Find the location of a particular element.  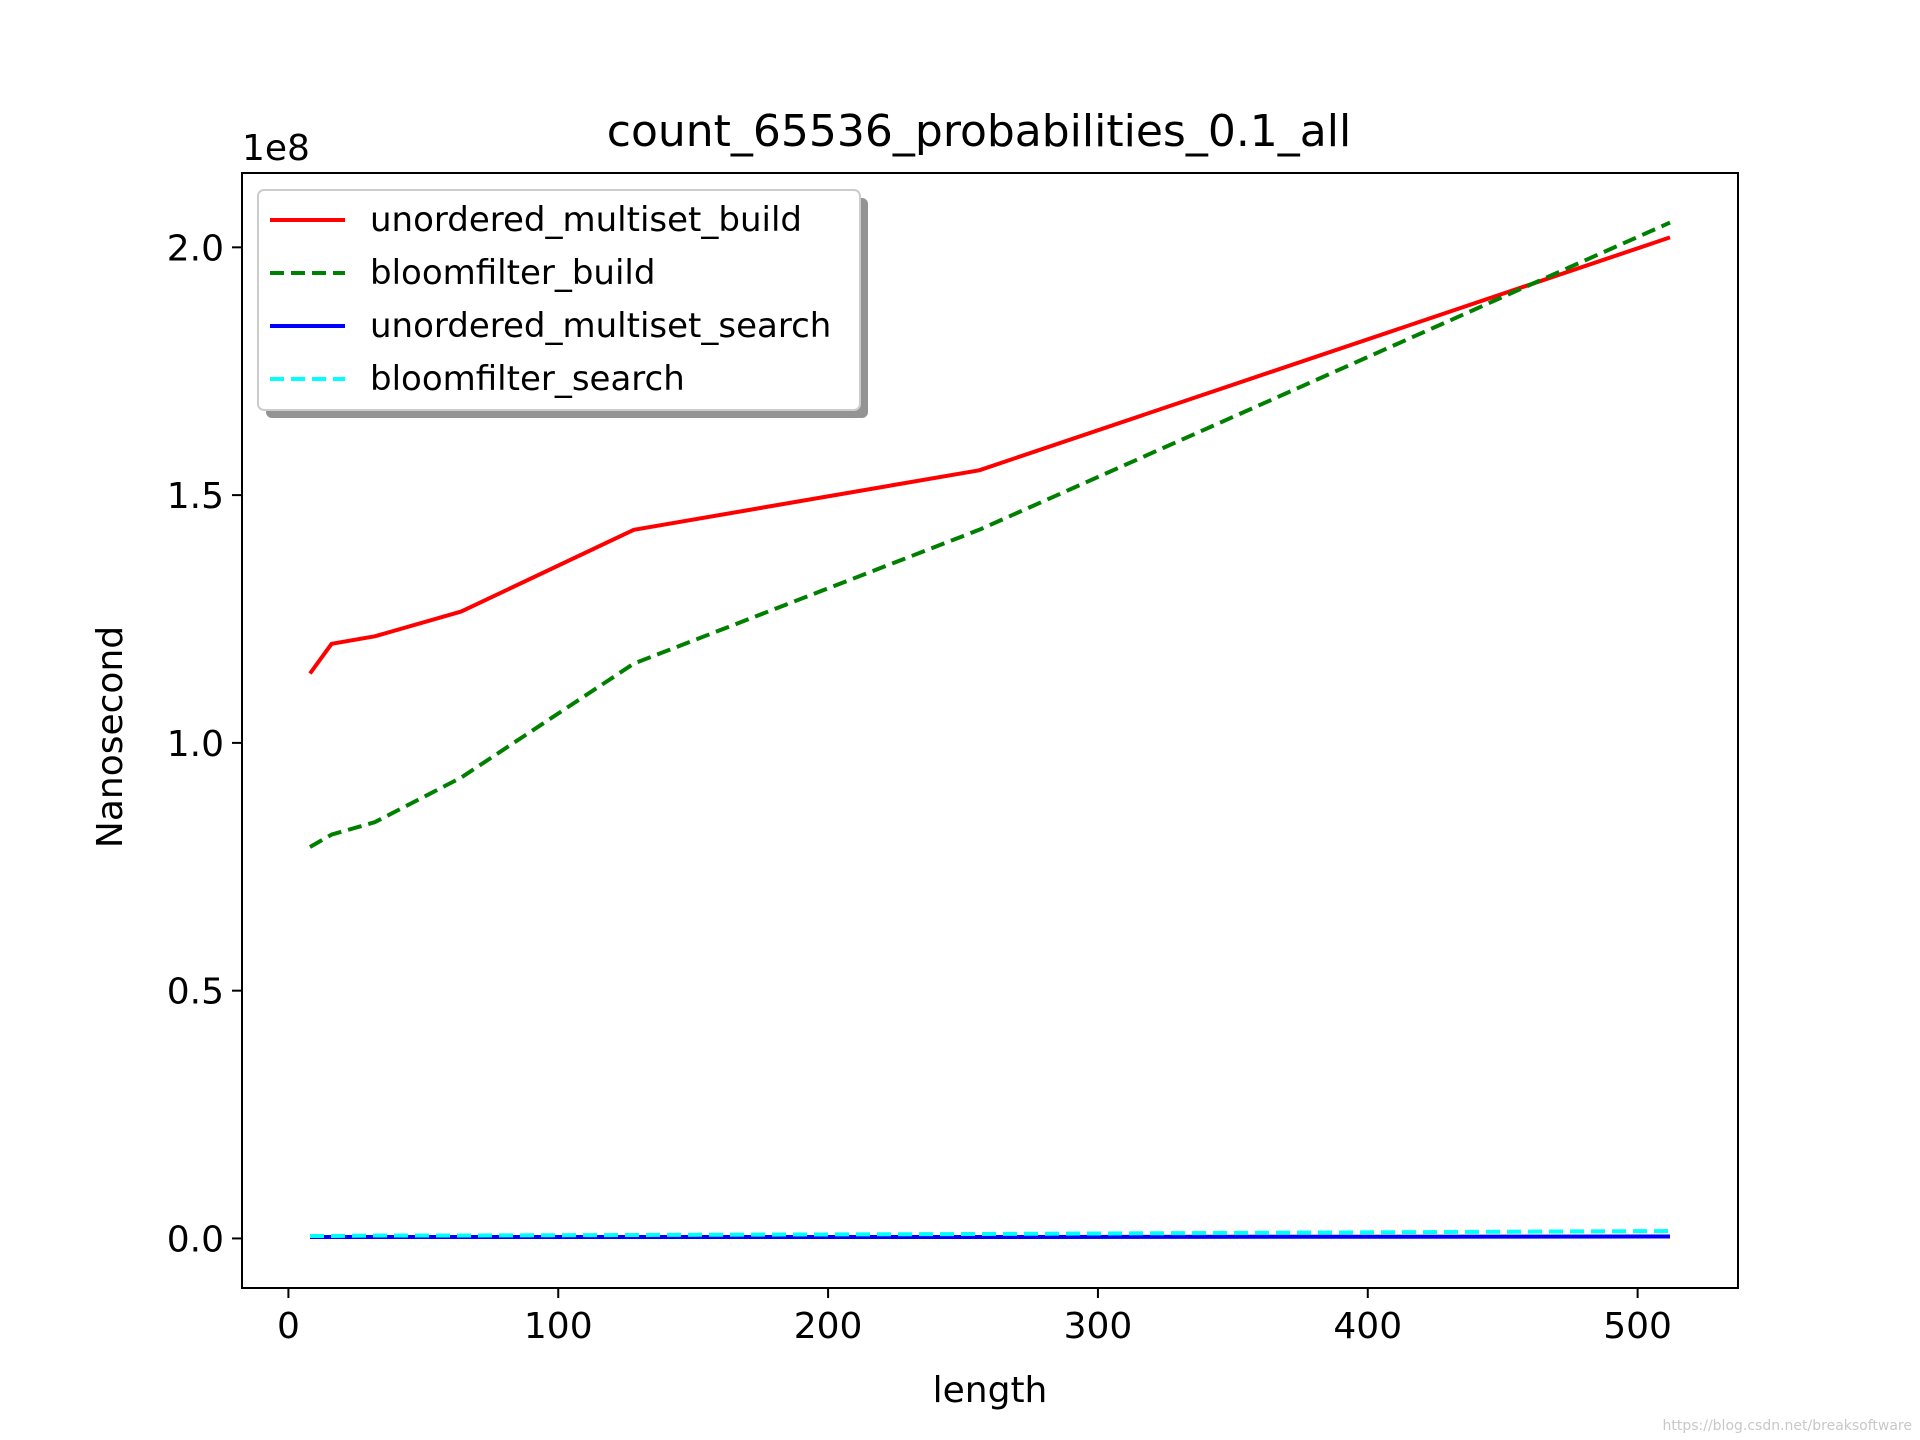

y-tick-label: 0.0 is located at coordinates (195, 1239).